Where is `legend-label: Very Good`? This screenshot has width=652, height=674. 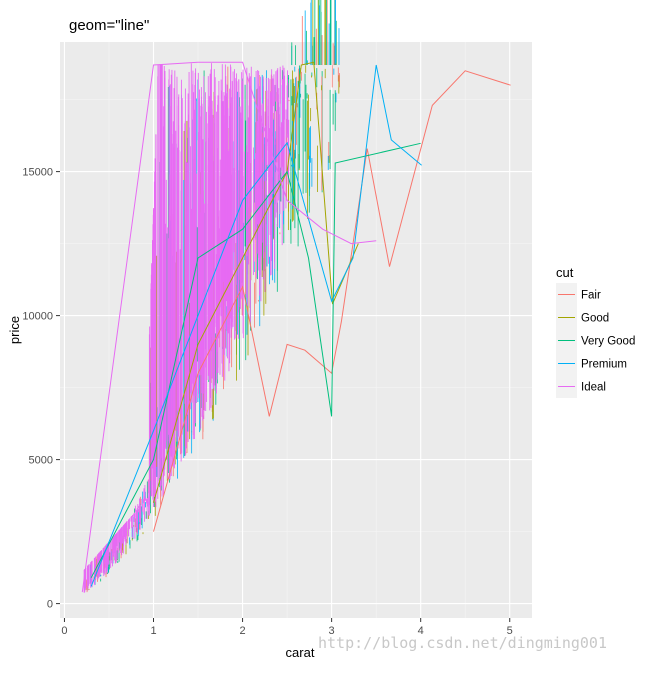 legend-label: Very Good is located at coordinates (608, 342).